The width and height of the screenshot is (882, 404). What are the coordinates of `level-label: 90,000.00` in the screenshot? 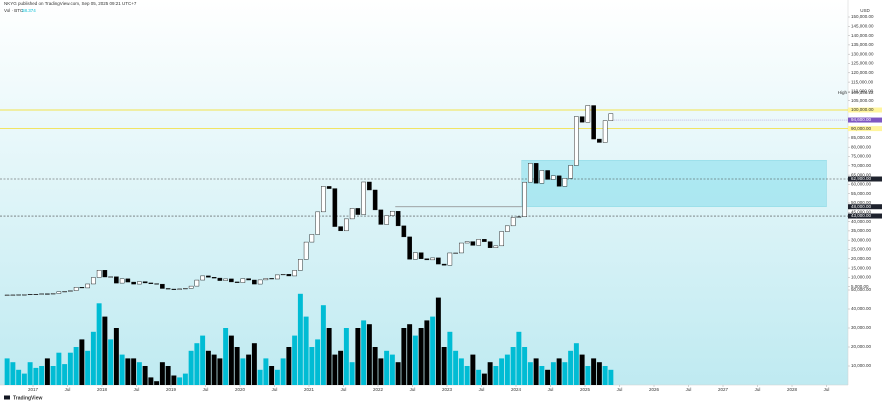 It's located at (861, 128).